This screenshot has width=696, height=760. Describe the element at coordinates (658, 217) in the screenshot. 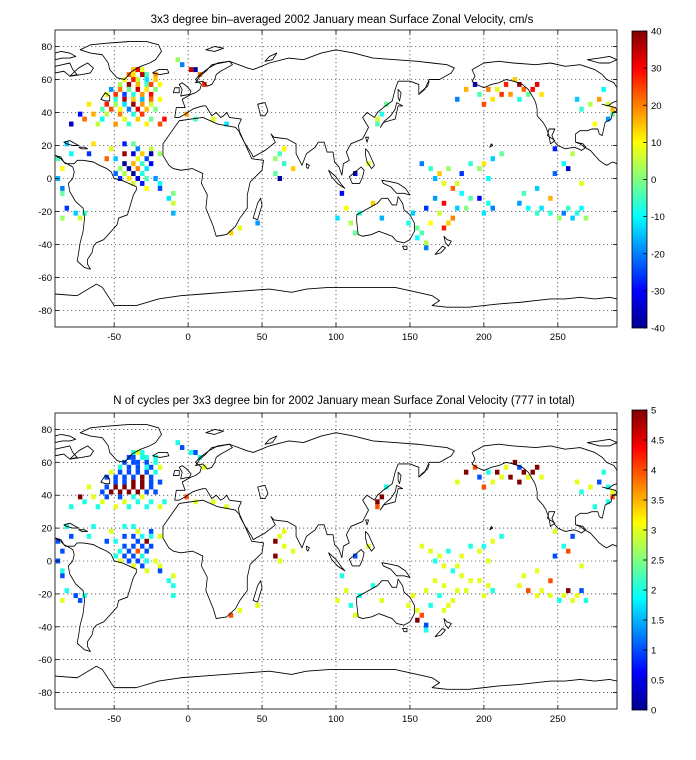

I see `colorbar-tick-label: -10` at that location.